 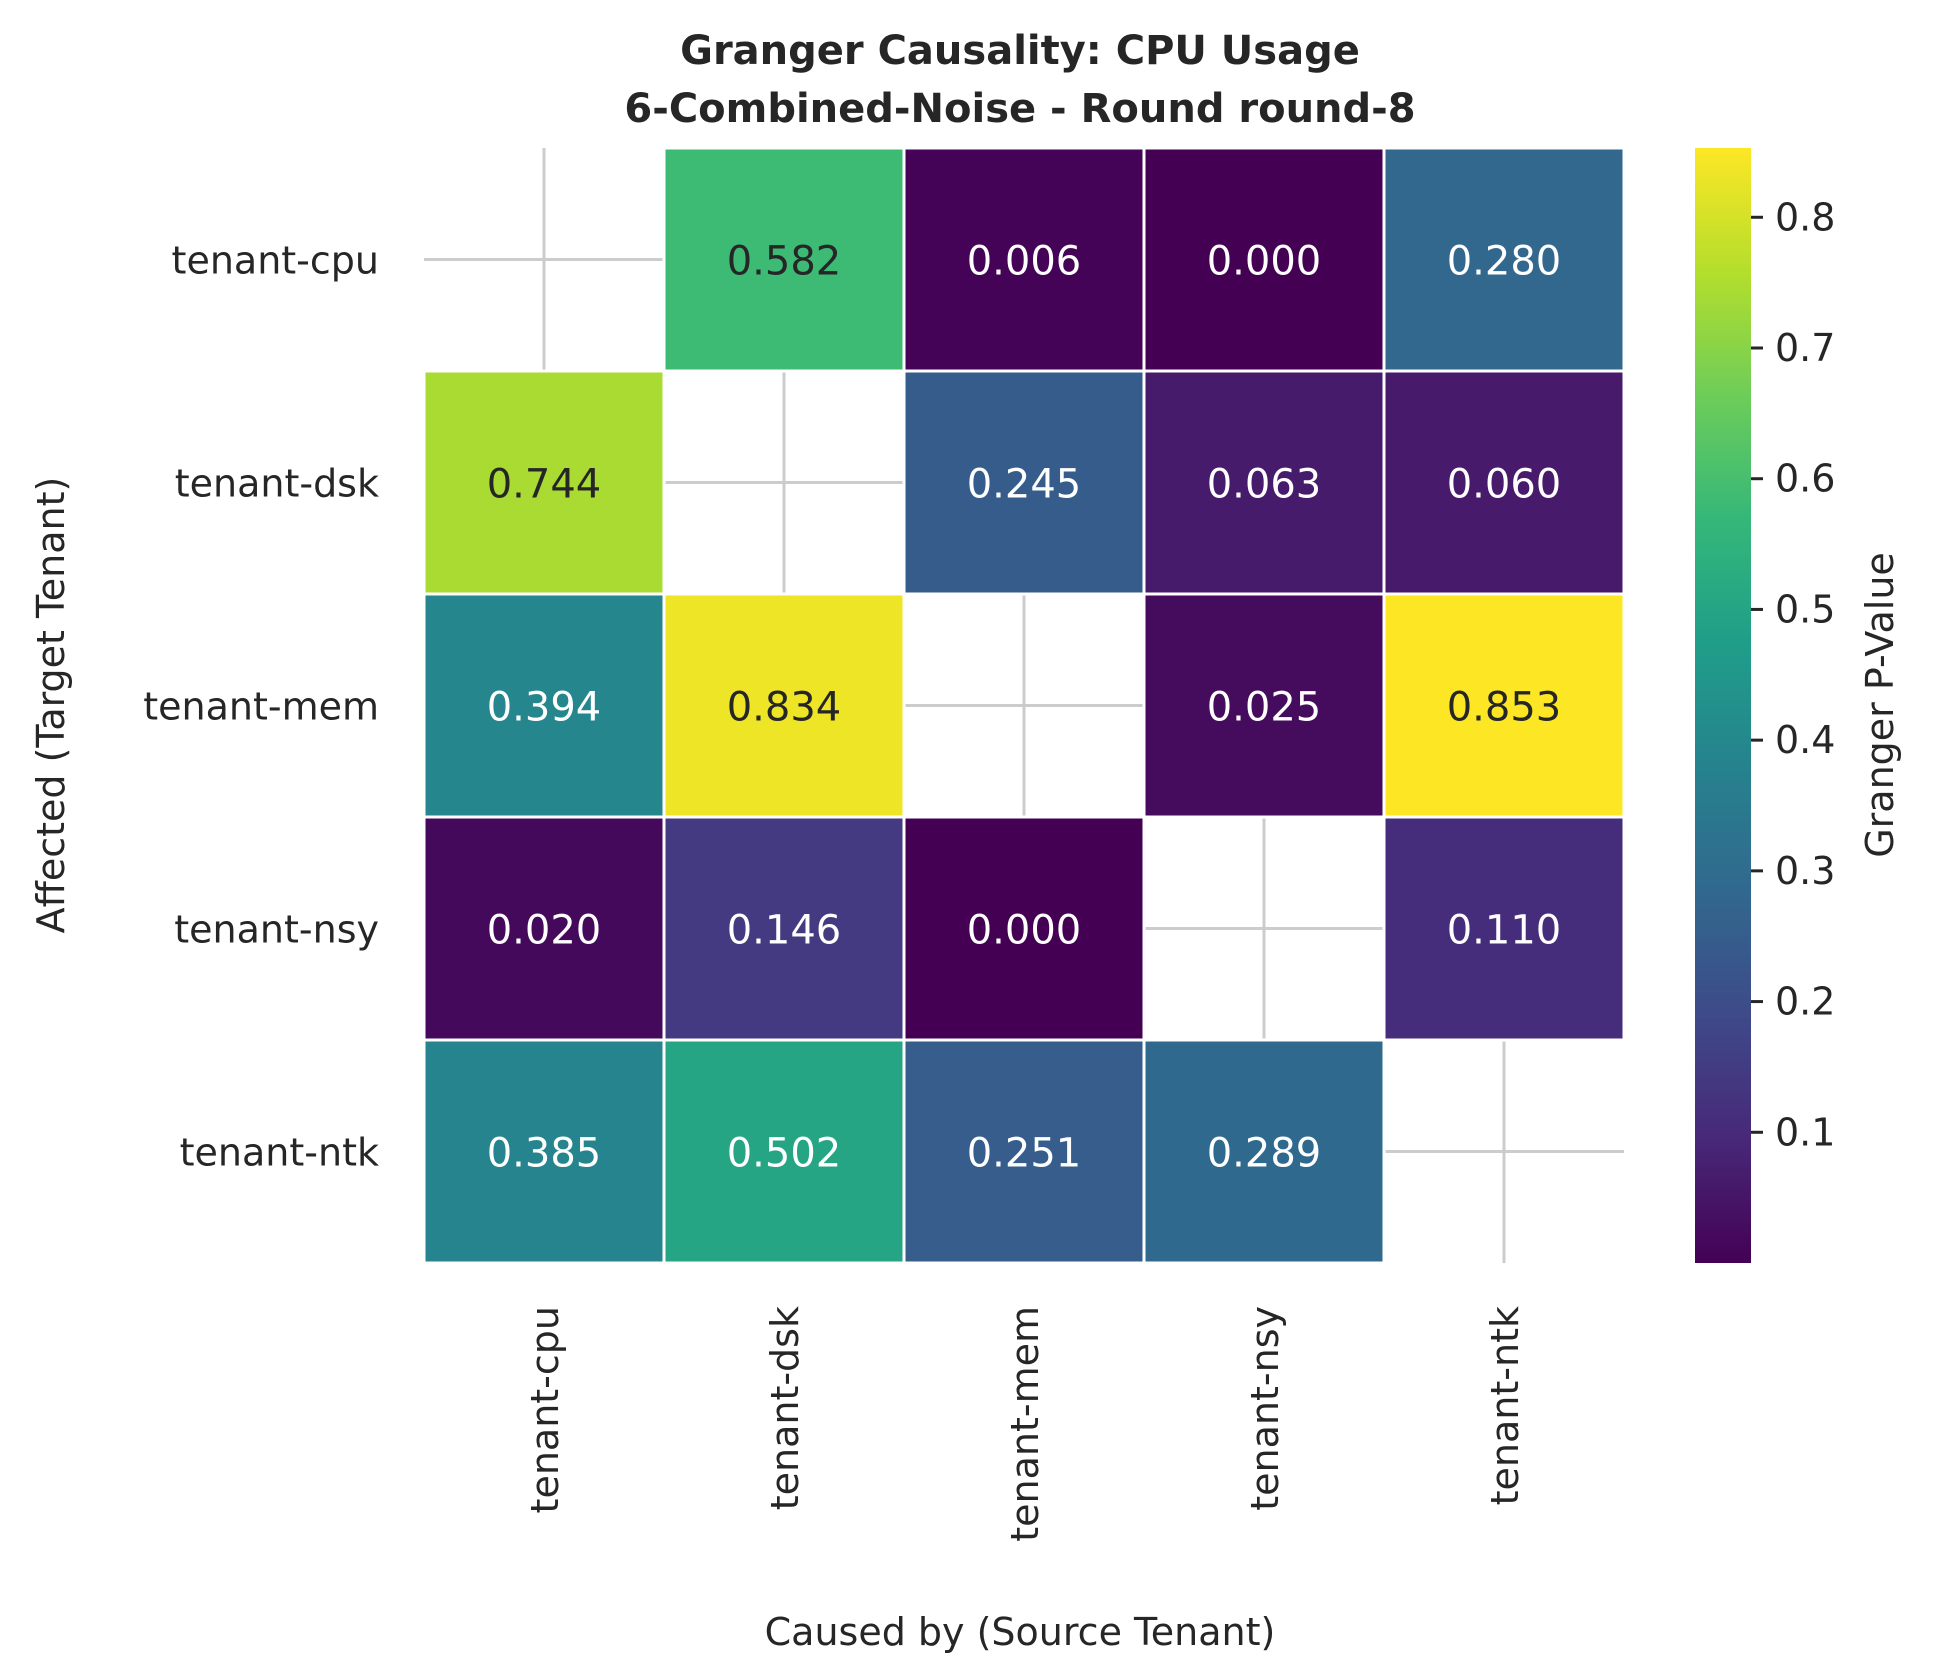 What do you see at coordinates (275, 261) in the screenshot?
I see `y-tick-label: tenant-cpu` at bounding box center [275, 261].